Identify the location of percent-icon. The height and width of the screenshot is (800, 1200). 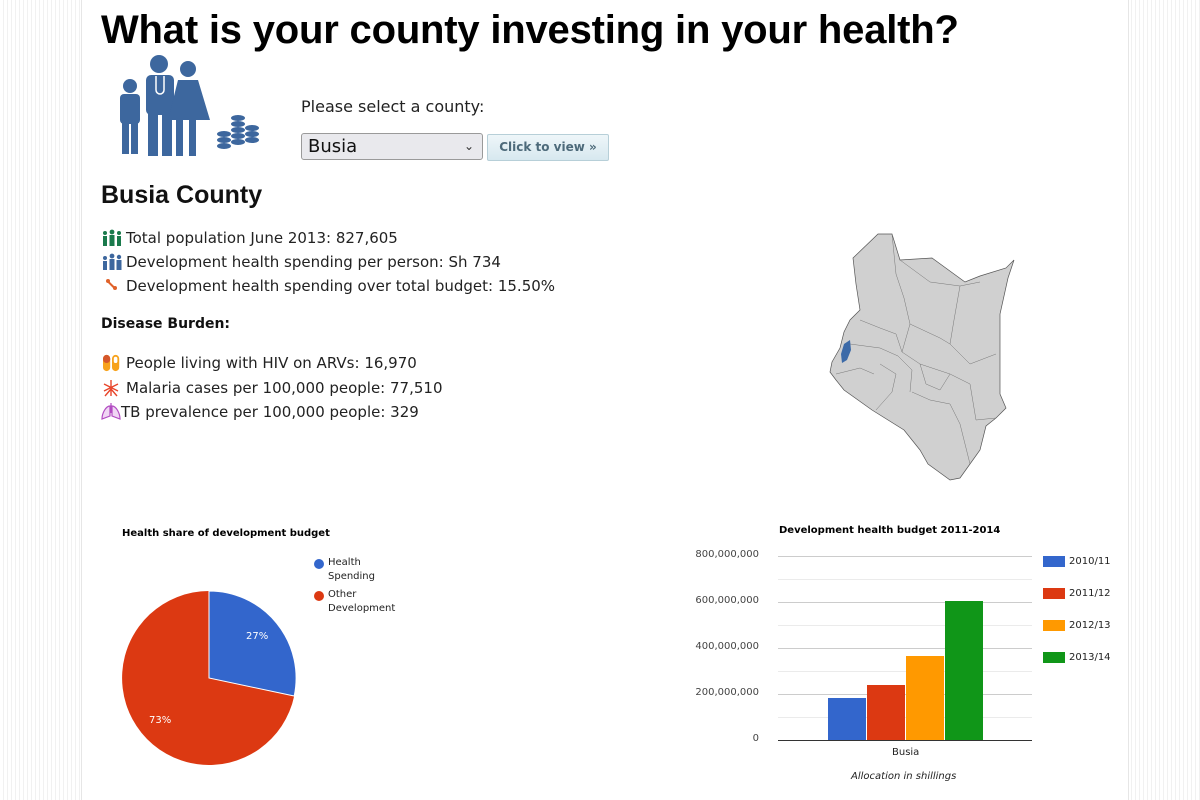
(111, 284).